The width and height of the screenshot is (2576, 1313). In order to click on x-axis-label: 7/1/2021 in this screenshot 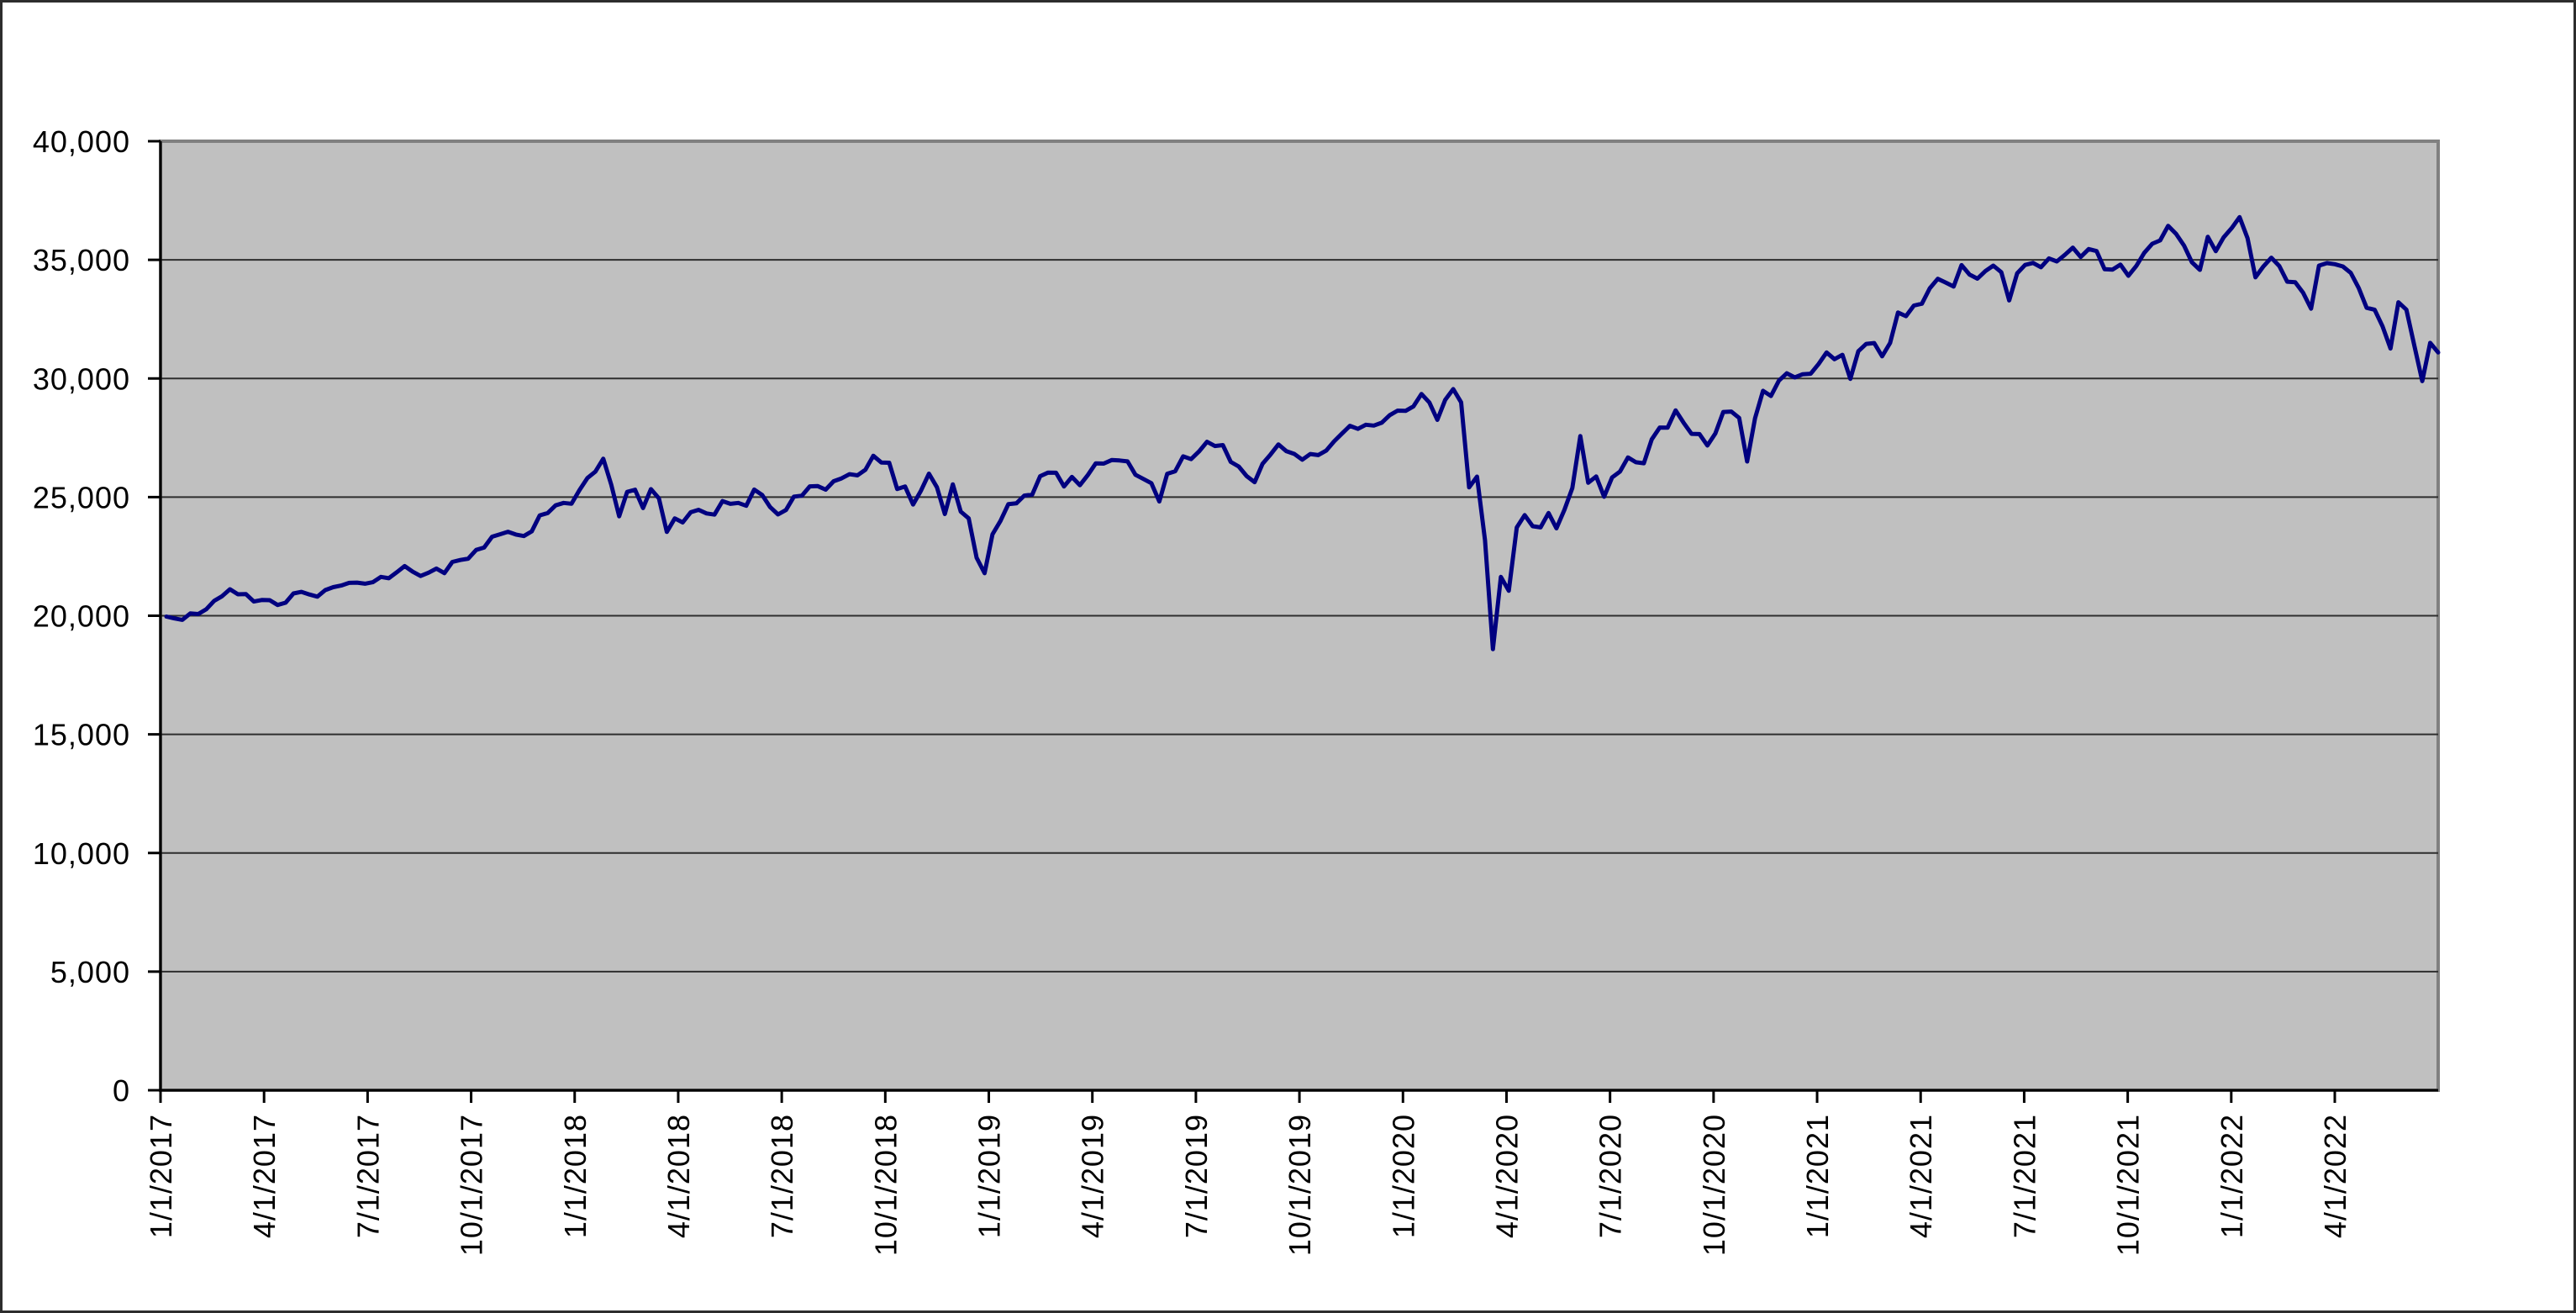, I will do `click(2024, 1176)`.